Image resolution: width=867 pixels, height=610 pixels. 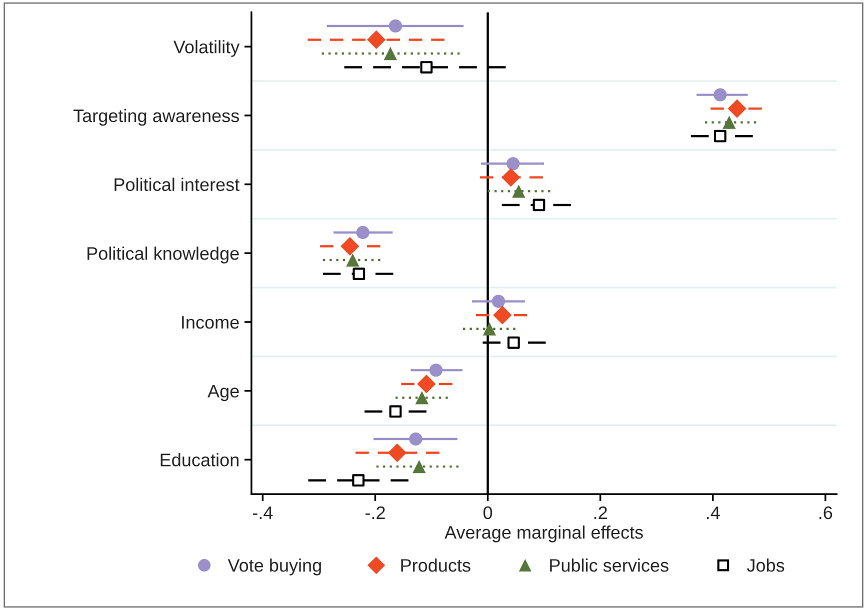 What do you see at coordinates (543, 534) in the screenshot?
I see `x-axis-title: Average marginal effects` at bounding box center [543, 534].